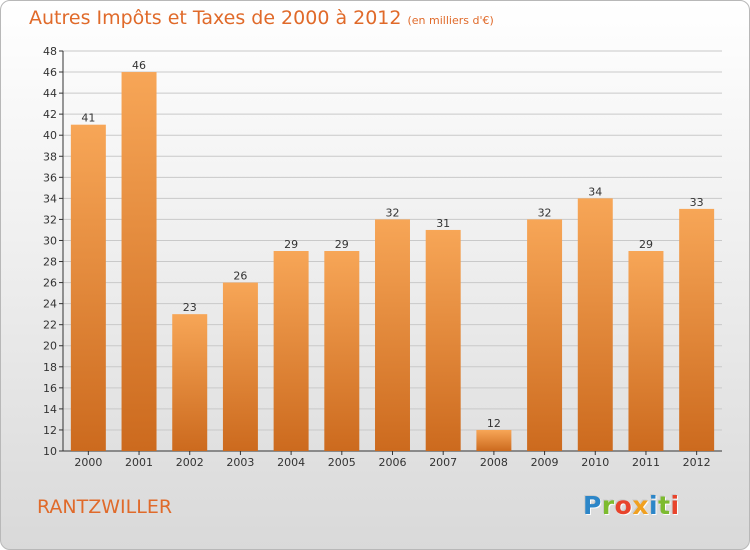  I want to click on y-tick-label: 20, so click(50, 346).